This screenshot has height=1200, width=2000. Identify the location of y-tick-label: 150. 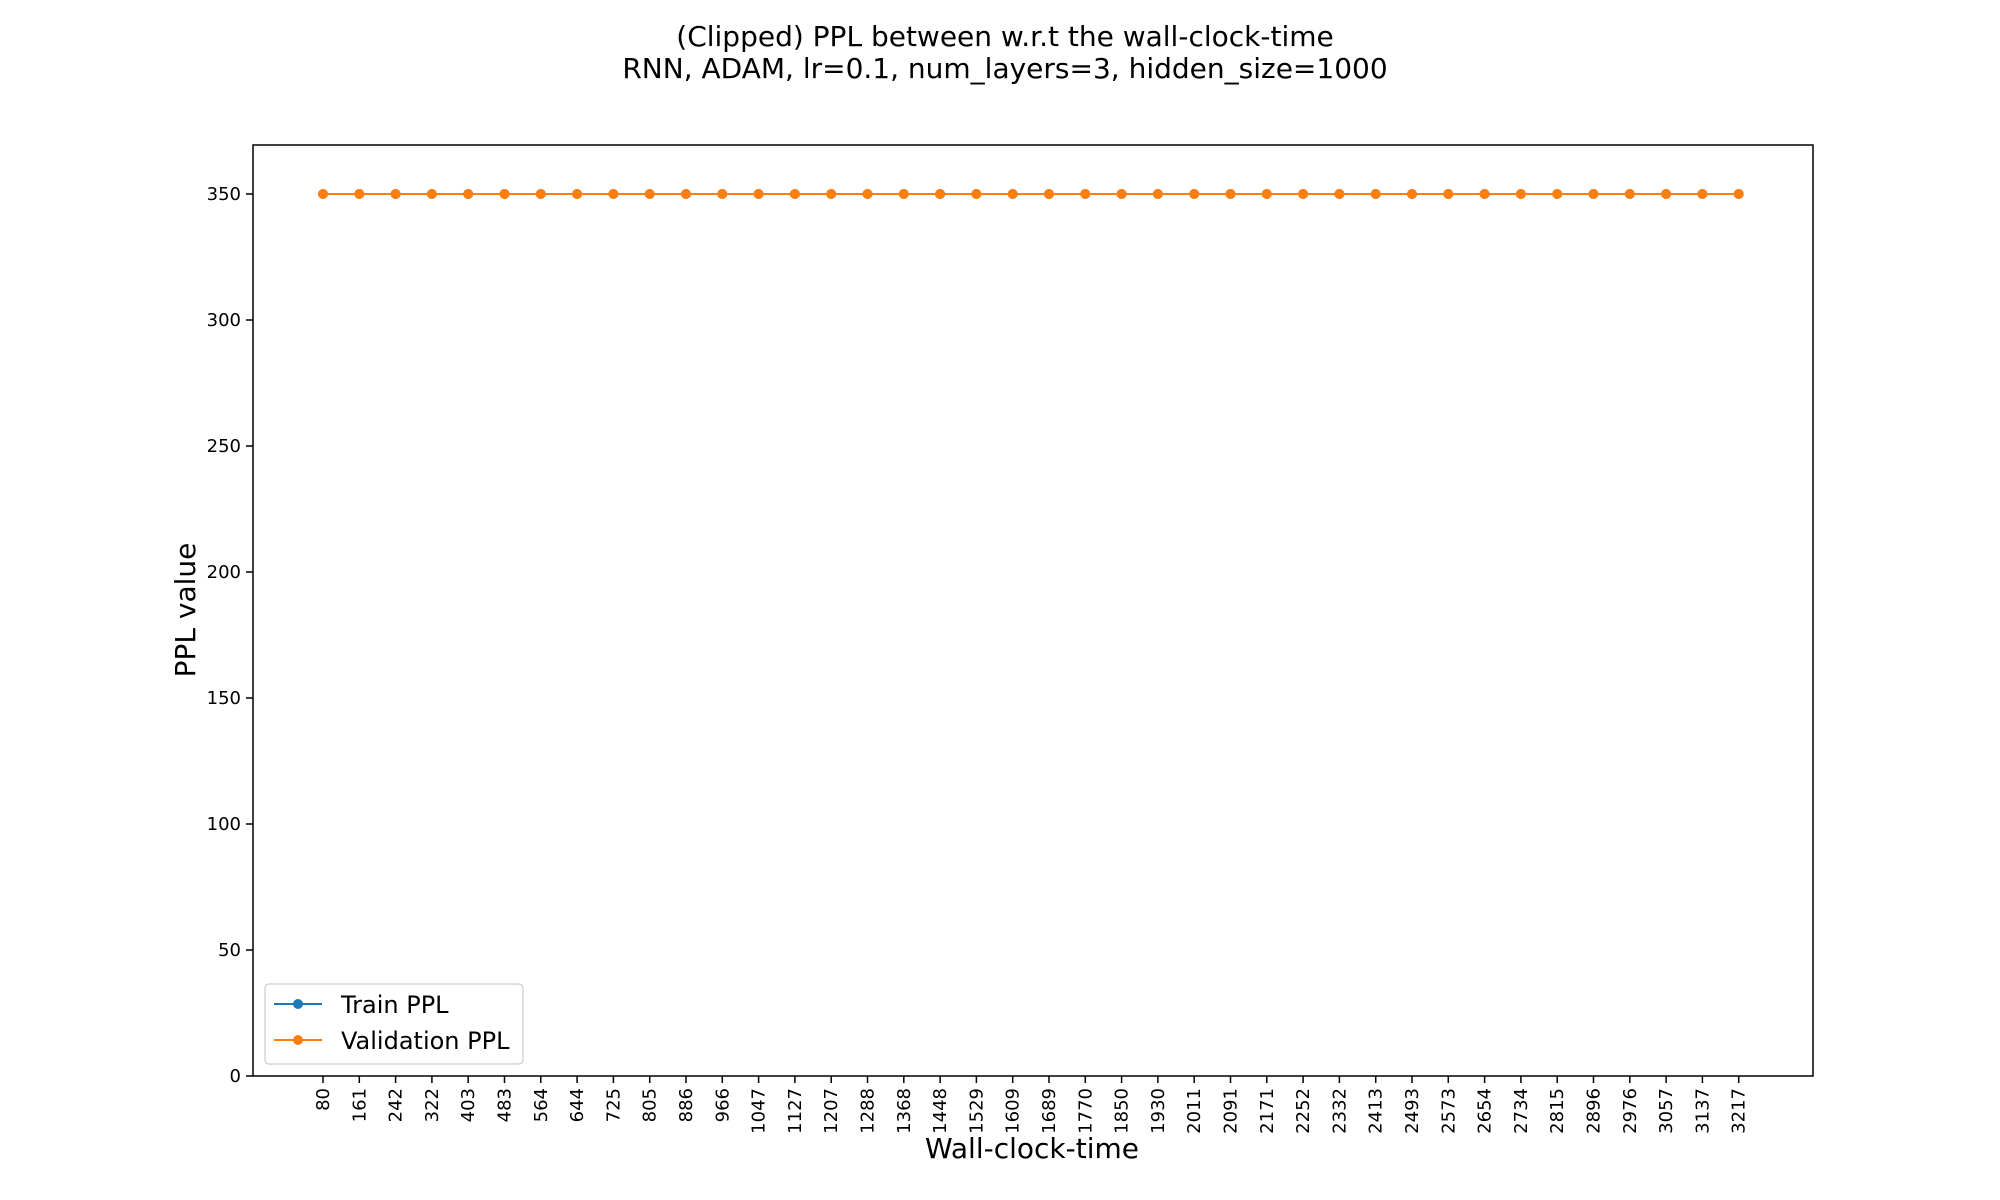
(224, 698).